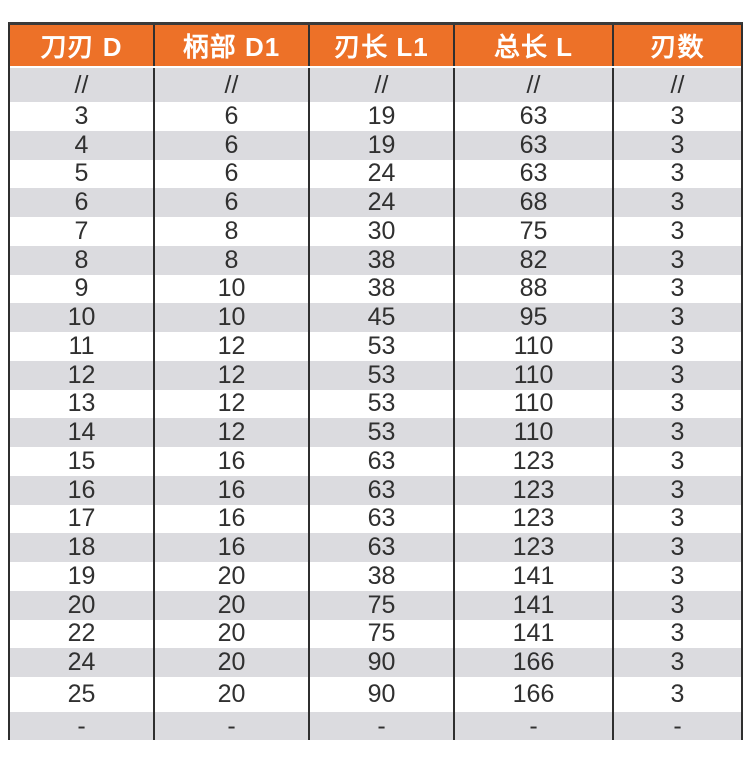 Image resolution: width=750 pixels, height=781 pixels. What do you see at coordinates (82, 461) in the screenshot?
I see `table-cell: 15` at bounding box center [82, 461].